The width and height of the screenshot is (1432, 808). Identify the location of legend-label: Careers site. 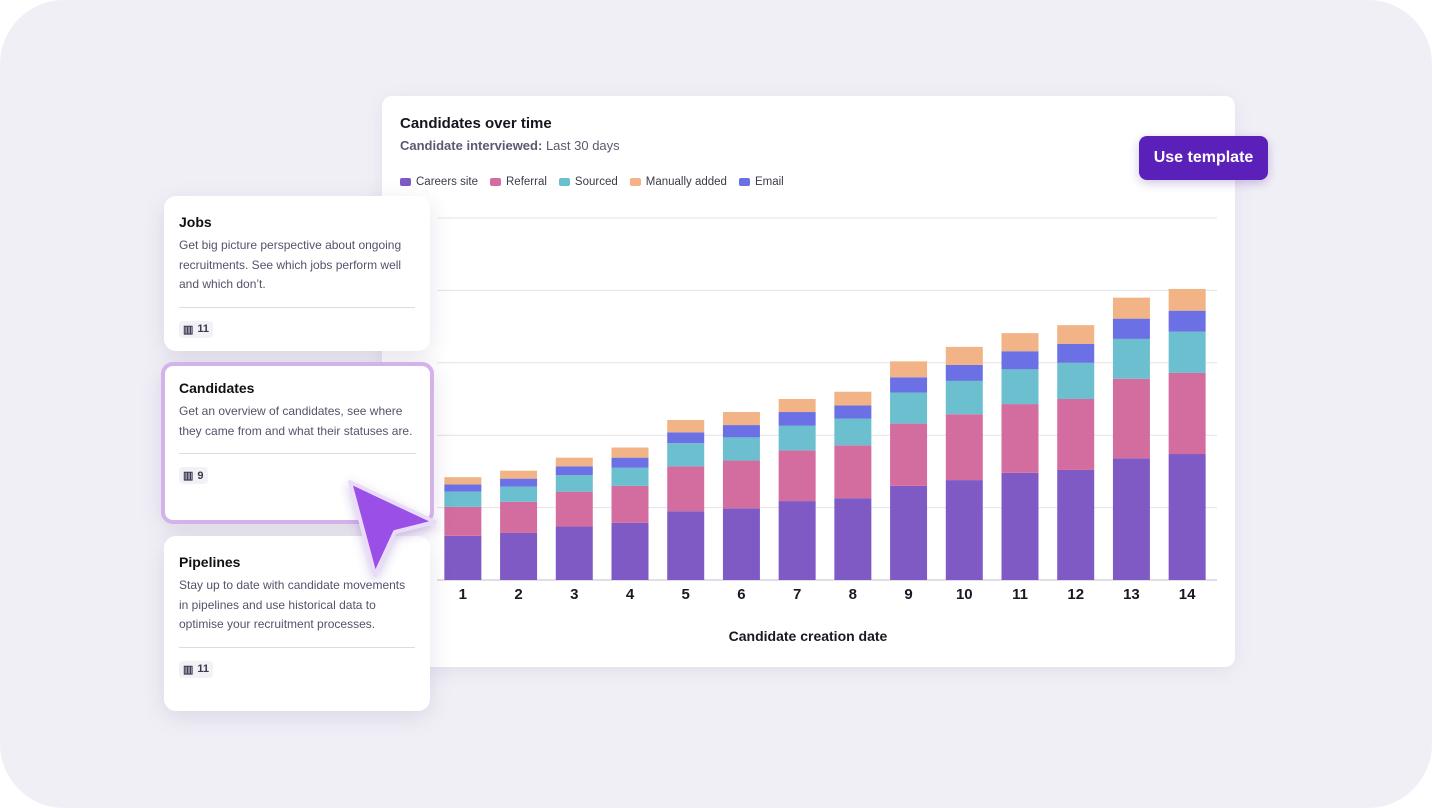
(447, 182).